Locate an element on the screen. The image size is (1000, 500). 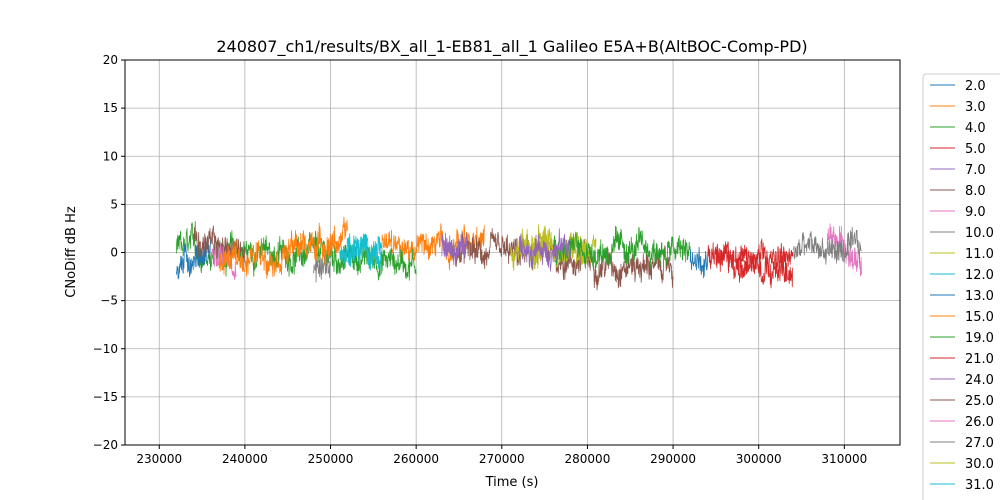
legend-label: 19.0 is located at coordinates (979, 338).